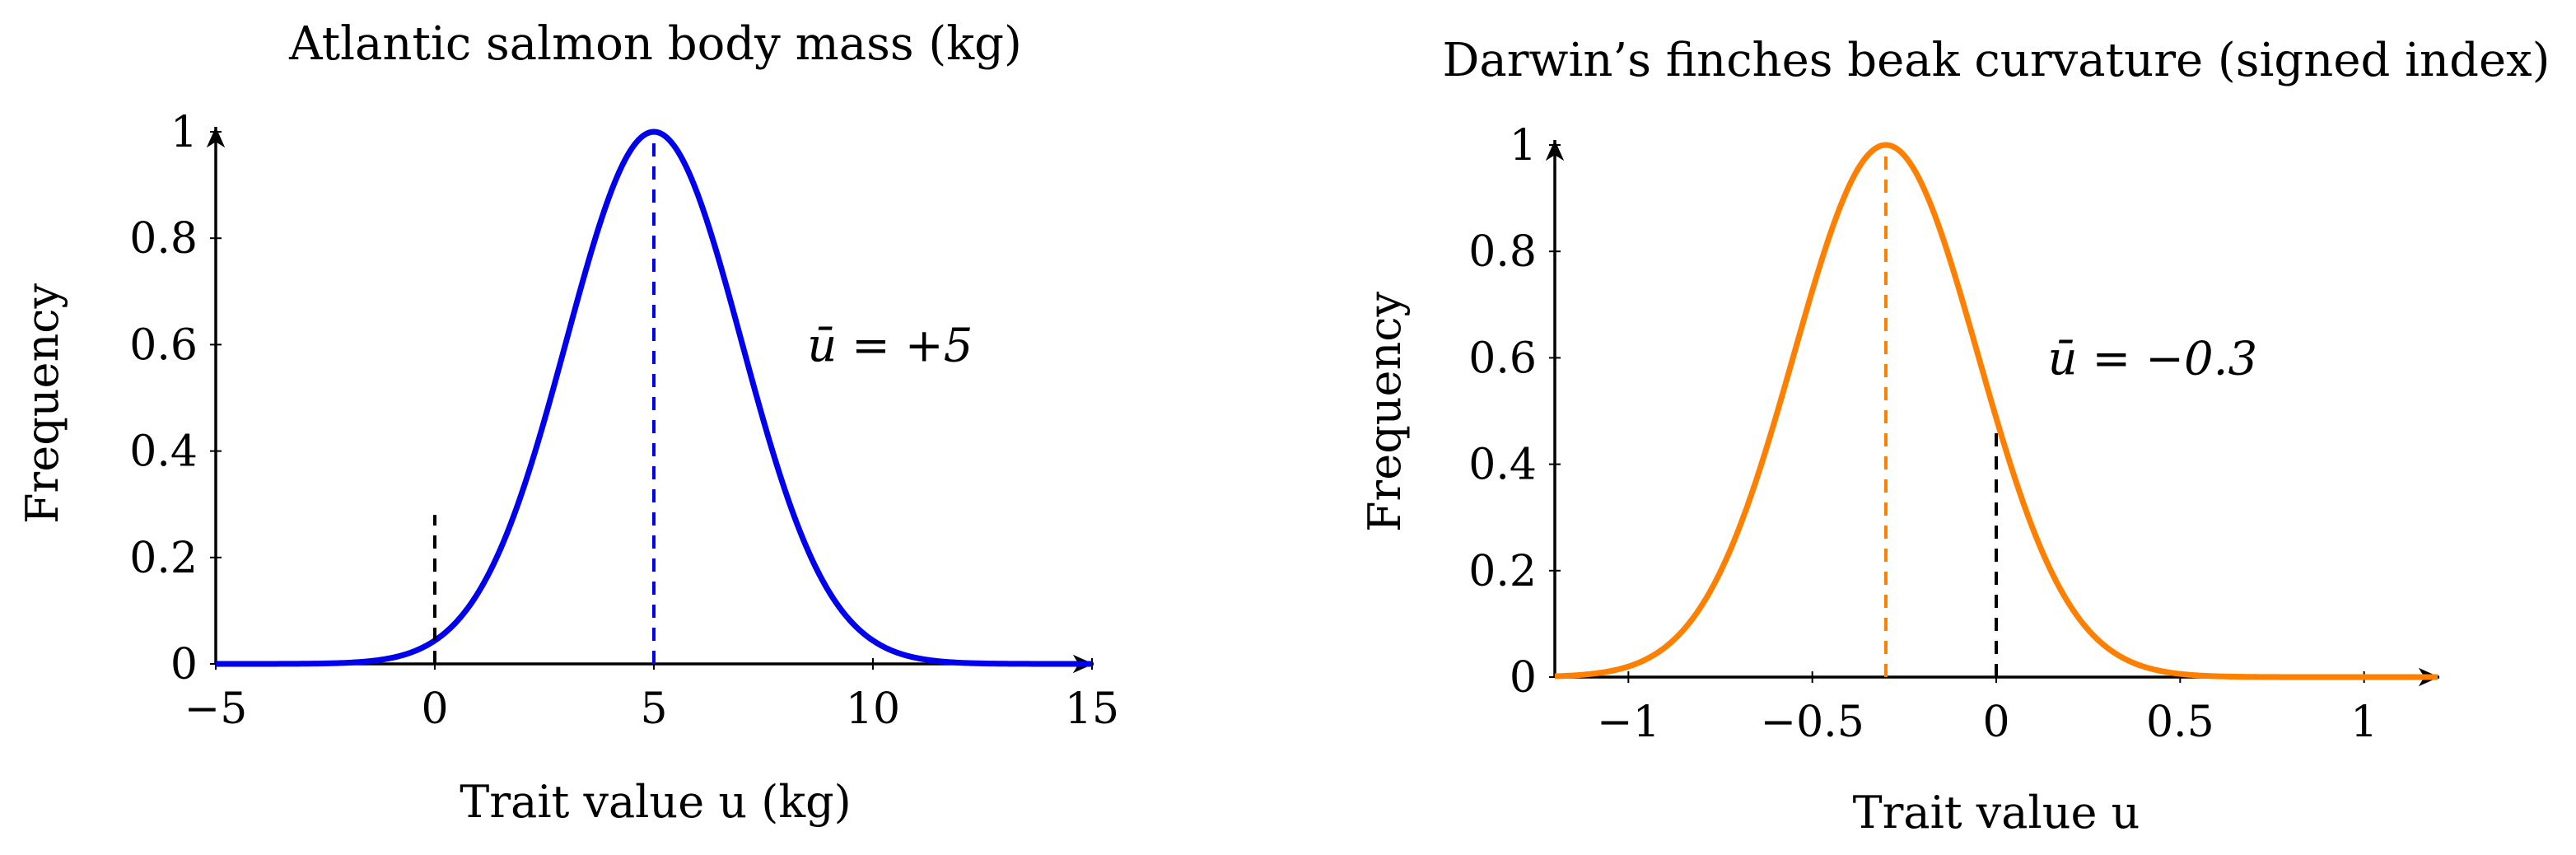 The image size is (2576, 855). What do you see at coordinates (2153, 358) in the screenshot?
I see `mean-annotation: ū = −0.3` at bounding box center [2153, 358].